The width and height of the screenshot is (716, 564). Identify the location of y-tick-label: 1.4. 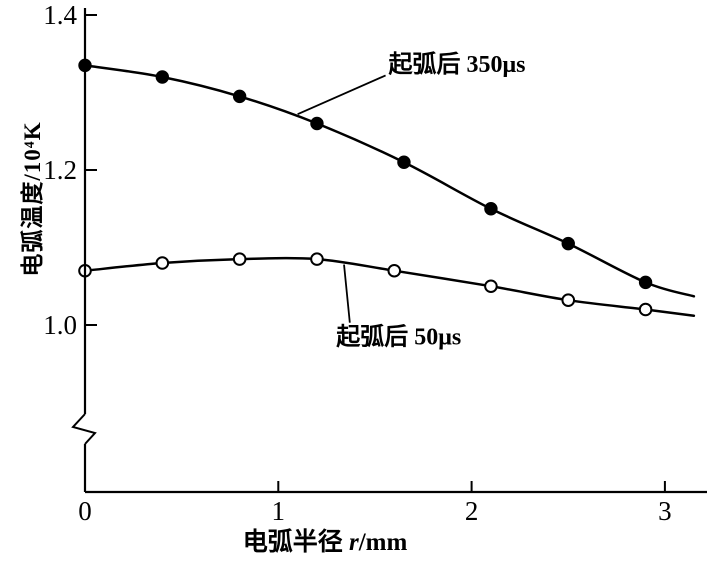
(60, 15).